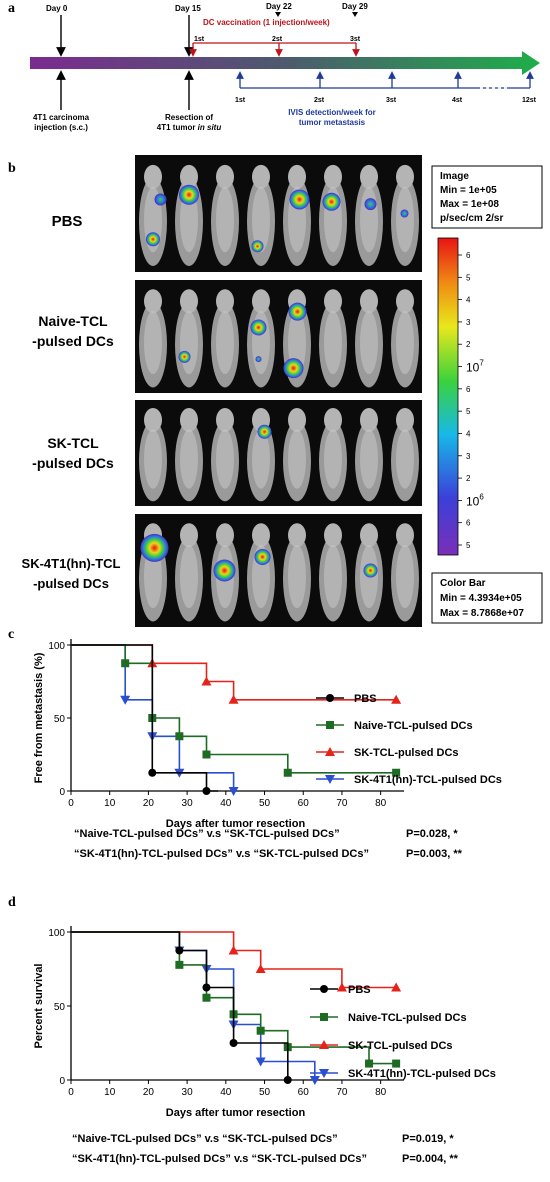 This screenshot has width=550, height=1182. What do you see at coordinates (39, 1006) in the screenshot?
I see `y-axis-label: Percent survival` at bounding box center [39, 1006].